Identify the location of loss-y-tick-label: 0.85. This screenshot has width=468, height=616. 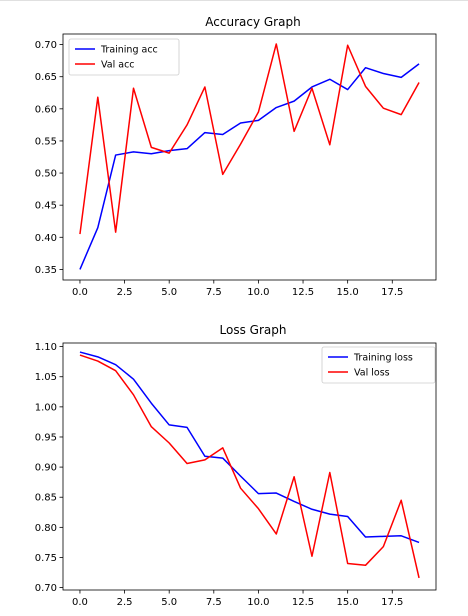
(46, 498).